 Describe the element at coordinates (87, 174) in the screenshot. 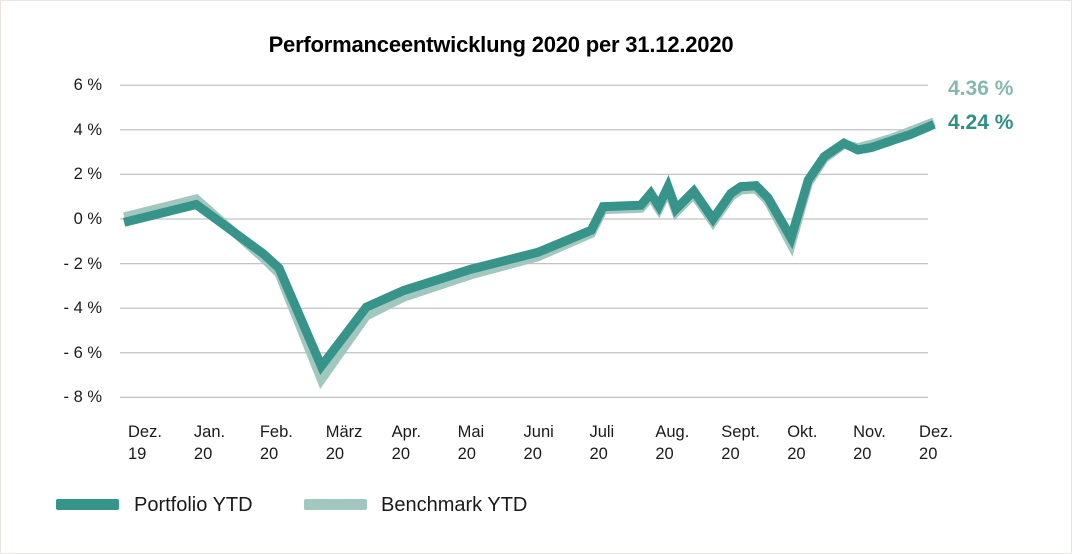

I see `y-axis-tick-label: 2 %` at that location.